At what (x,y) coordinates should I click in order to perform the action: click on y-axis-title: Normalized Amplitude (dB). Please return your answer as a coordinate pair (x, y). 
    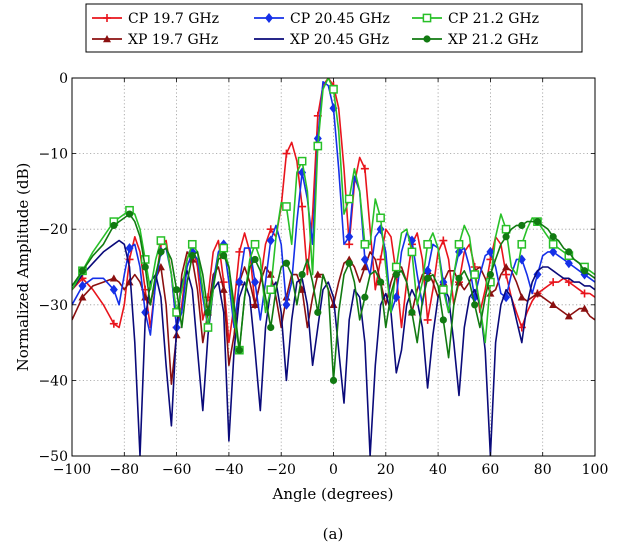
    Looking at the image, I should click on (23, 267).